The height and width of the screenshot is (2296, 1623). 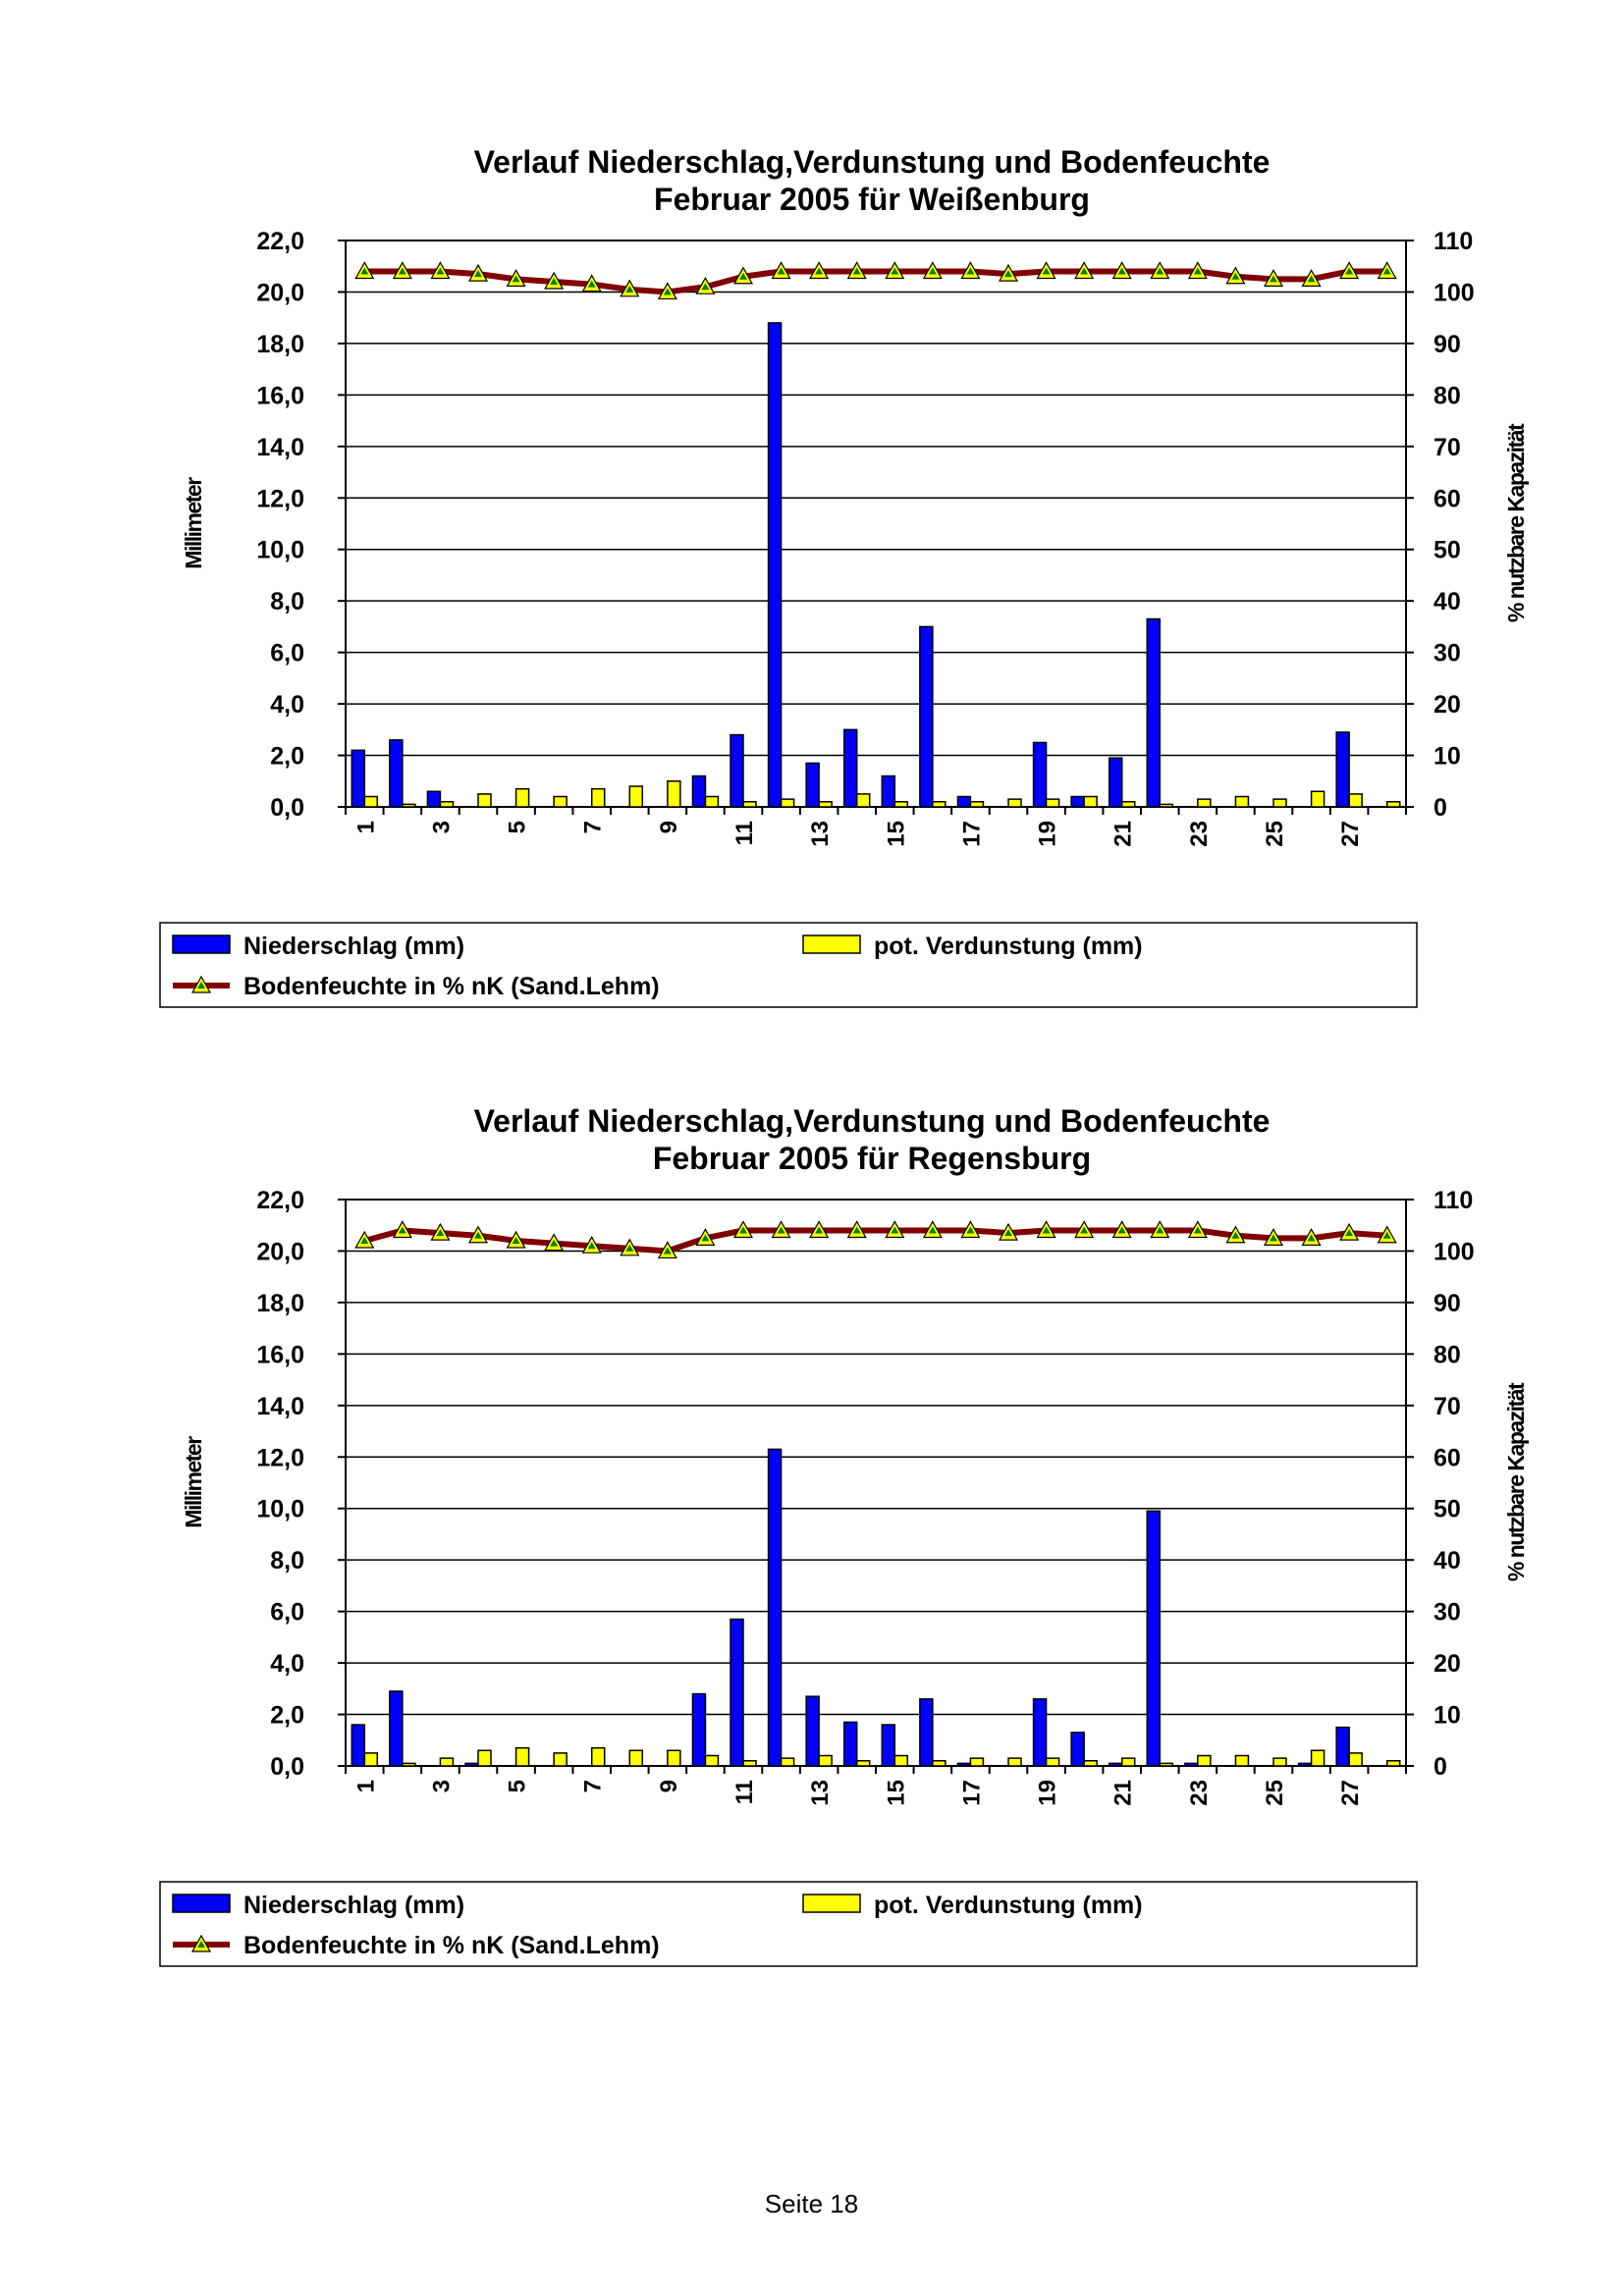 I want to click on x-tick-label: 7, so click(x=593, y=1786).